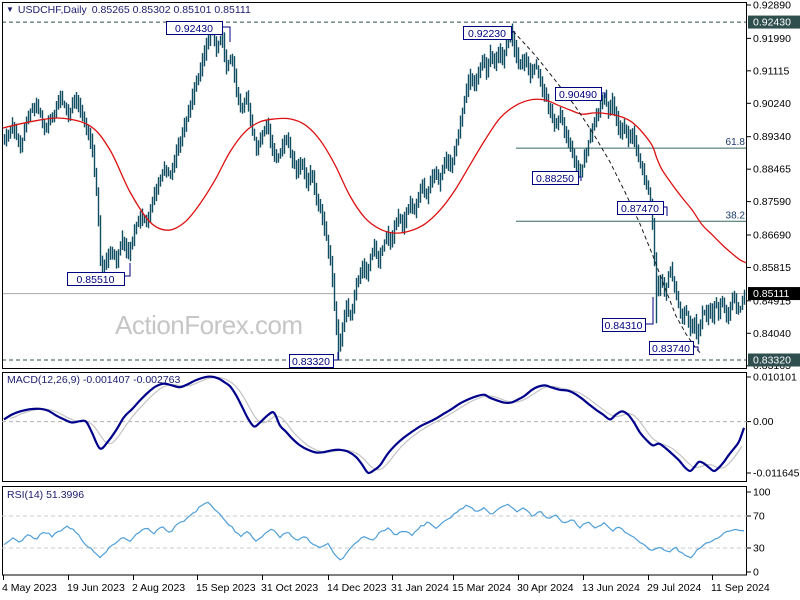 This screenshot has width=800, height=600. I want to click on price-label-box: 0.87470, so click(642, 209).